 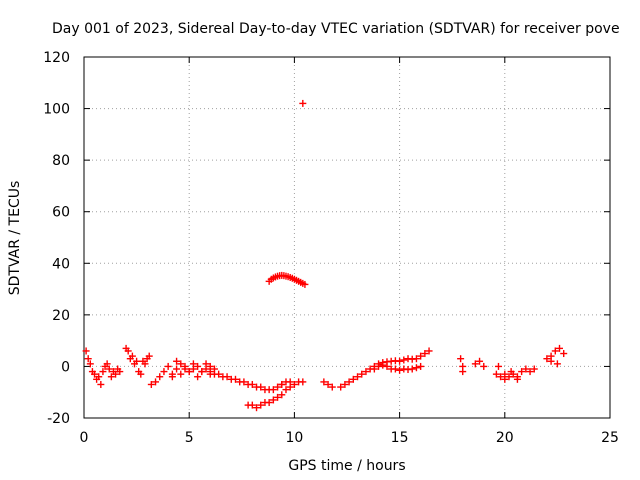 I want to click on x-tick-label: 25, so click(x=610, y=438).